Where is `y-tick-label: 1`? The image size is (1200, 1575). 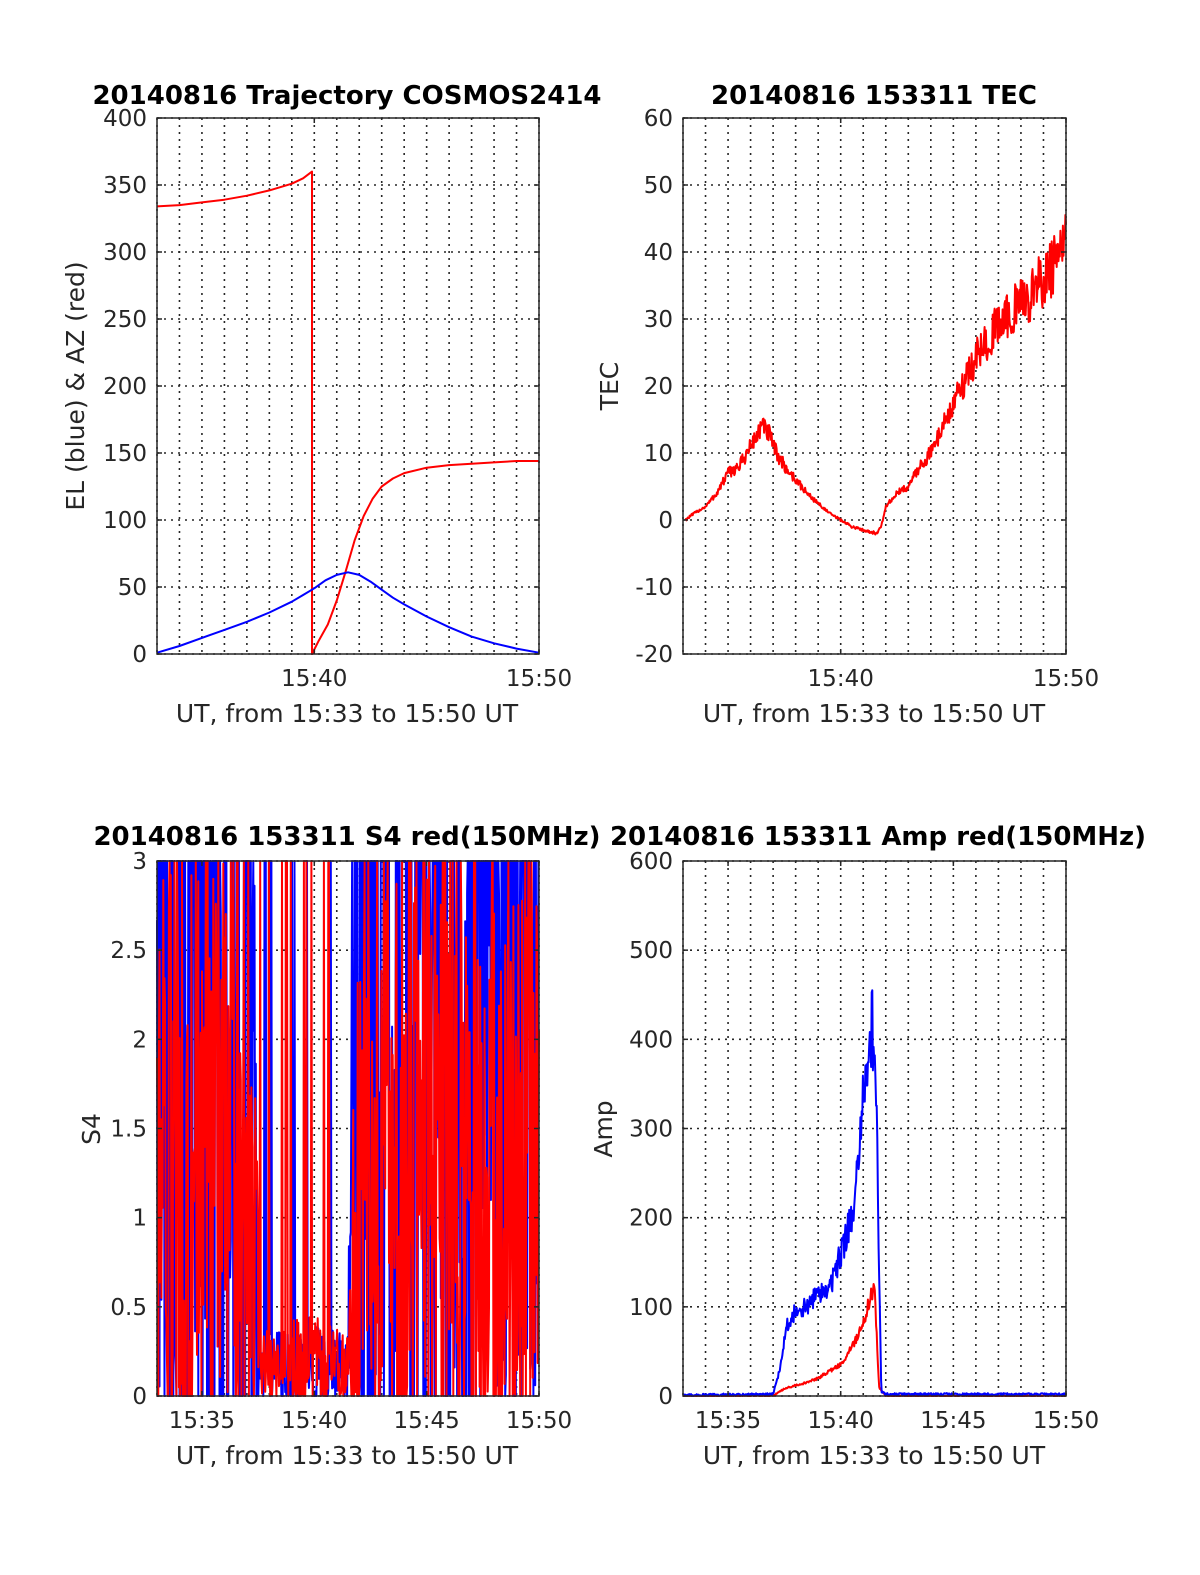
y-tick-label: 1 is located at coordinates (139, 1219).